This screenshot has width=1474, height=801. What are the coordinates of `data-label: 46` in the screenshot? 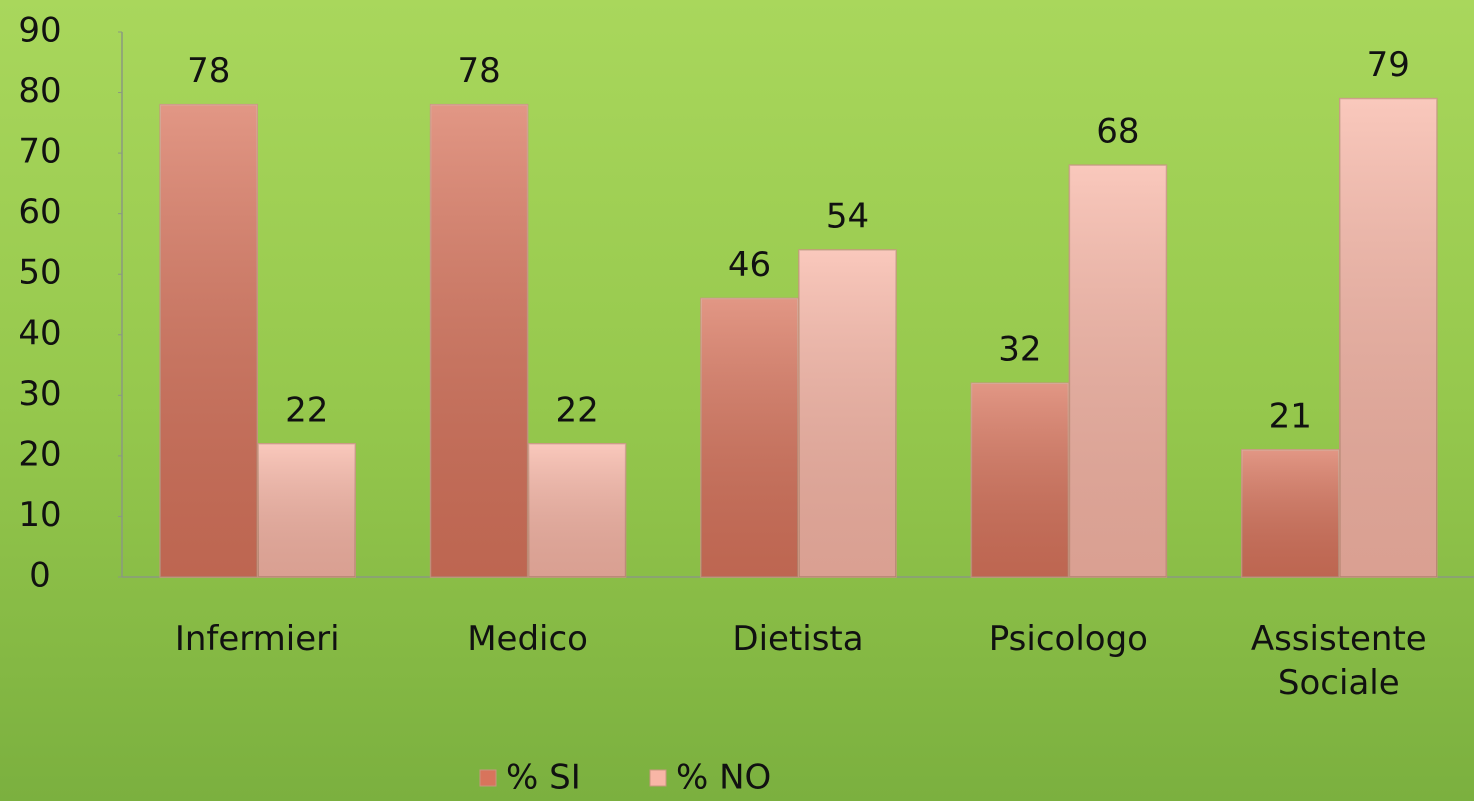 It's located at (749, 265).